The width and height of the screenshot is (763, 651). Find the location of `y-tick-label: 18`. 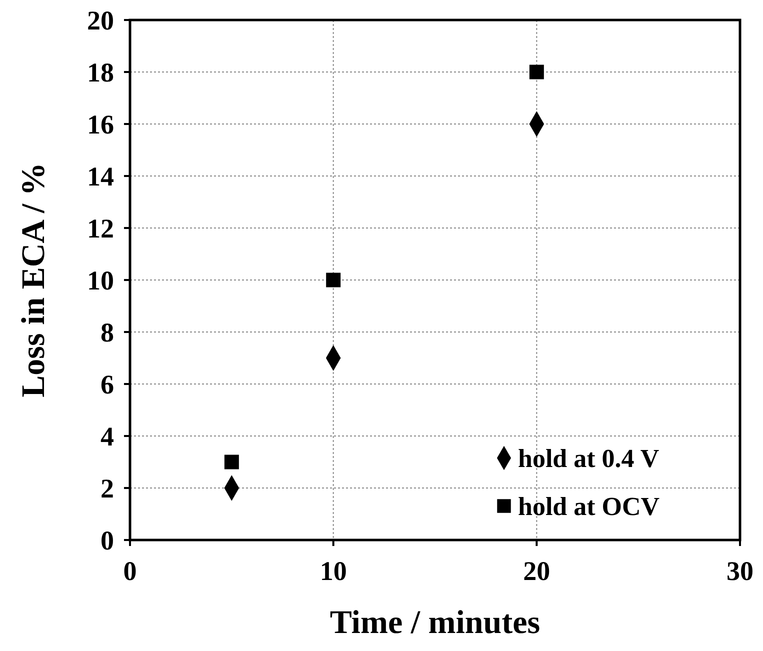

y-tick-label: 18 is located at coordinates (100, 72).